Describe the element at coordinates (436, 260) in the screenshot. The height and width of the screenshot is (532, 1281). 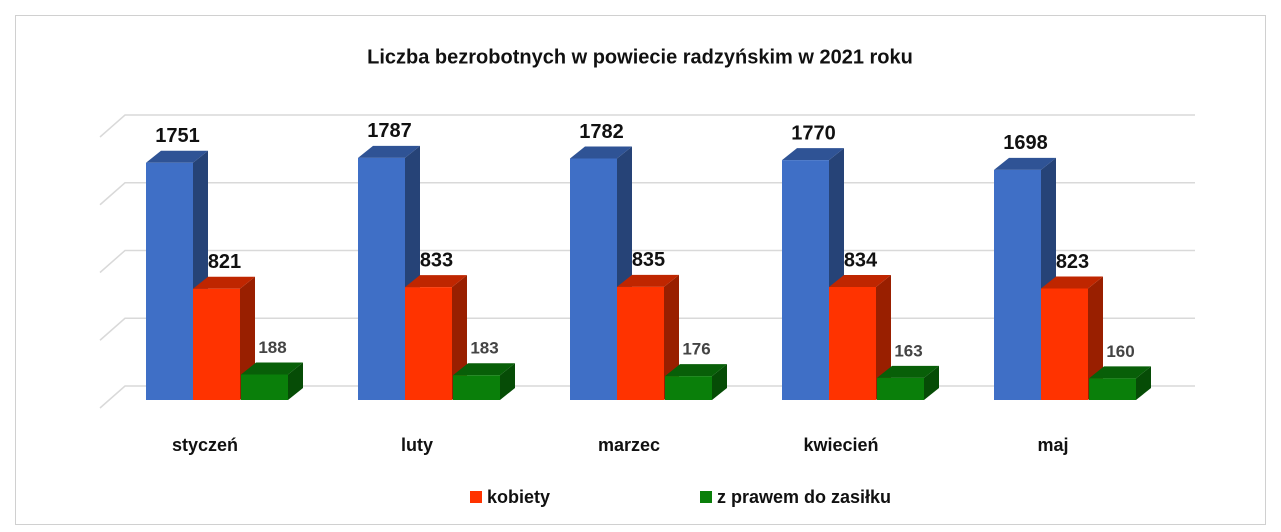
I see `data-label: 833` at that location.